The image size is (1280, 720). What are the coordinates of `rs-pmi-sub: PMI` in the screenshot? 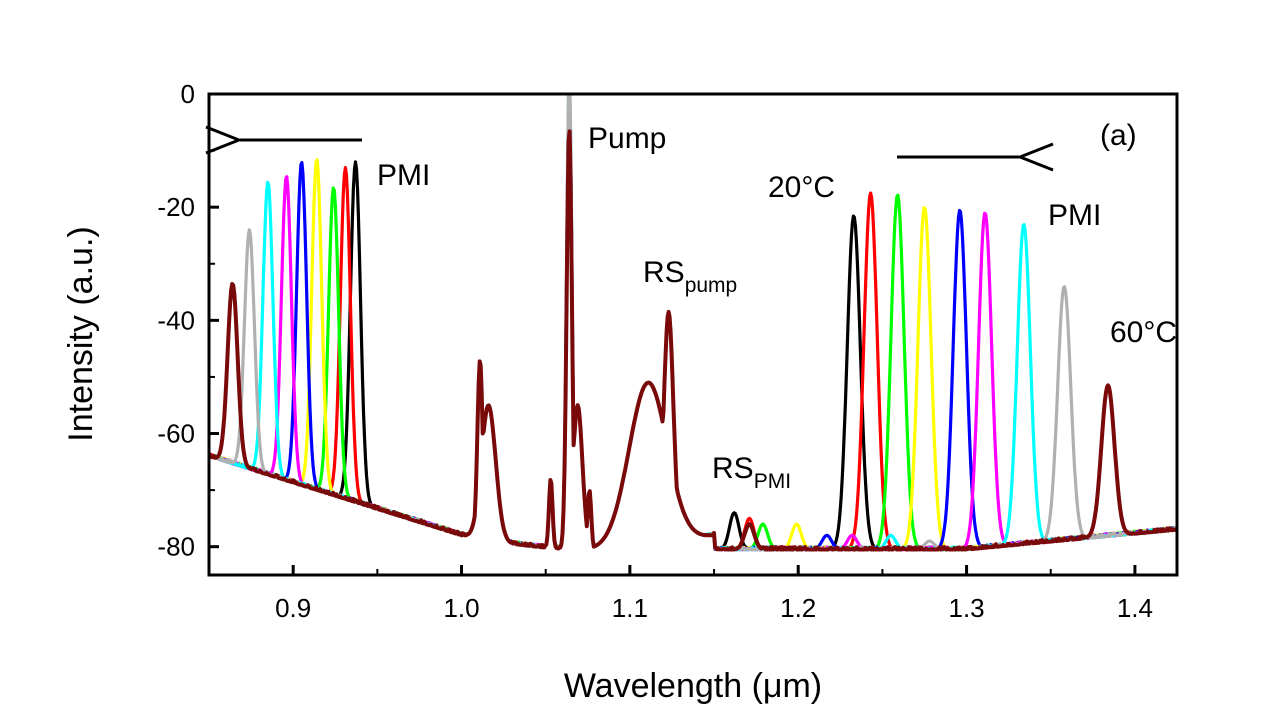 It's located at (772, 481).